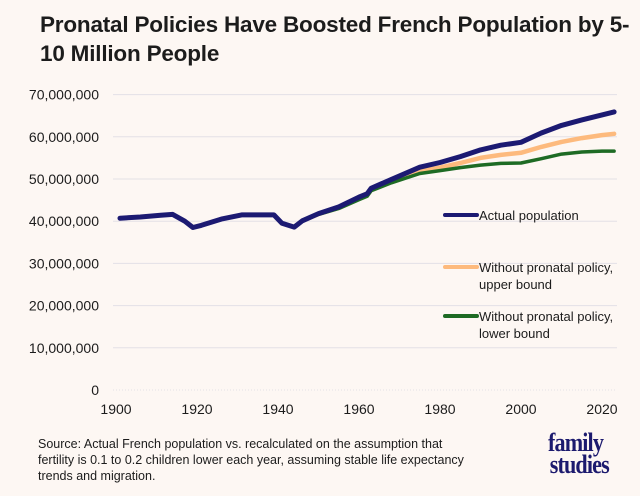 Image resolution: width=640 pixels, height=496 pixels. What do you see at coordinates (64, 306) in the screenshot?
I see `y-tick-label: 20,000,000` at bounding box center [64, 306].